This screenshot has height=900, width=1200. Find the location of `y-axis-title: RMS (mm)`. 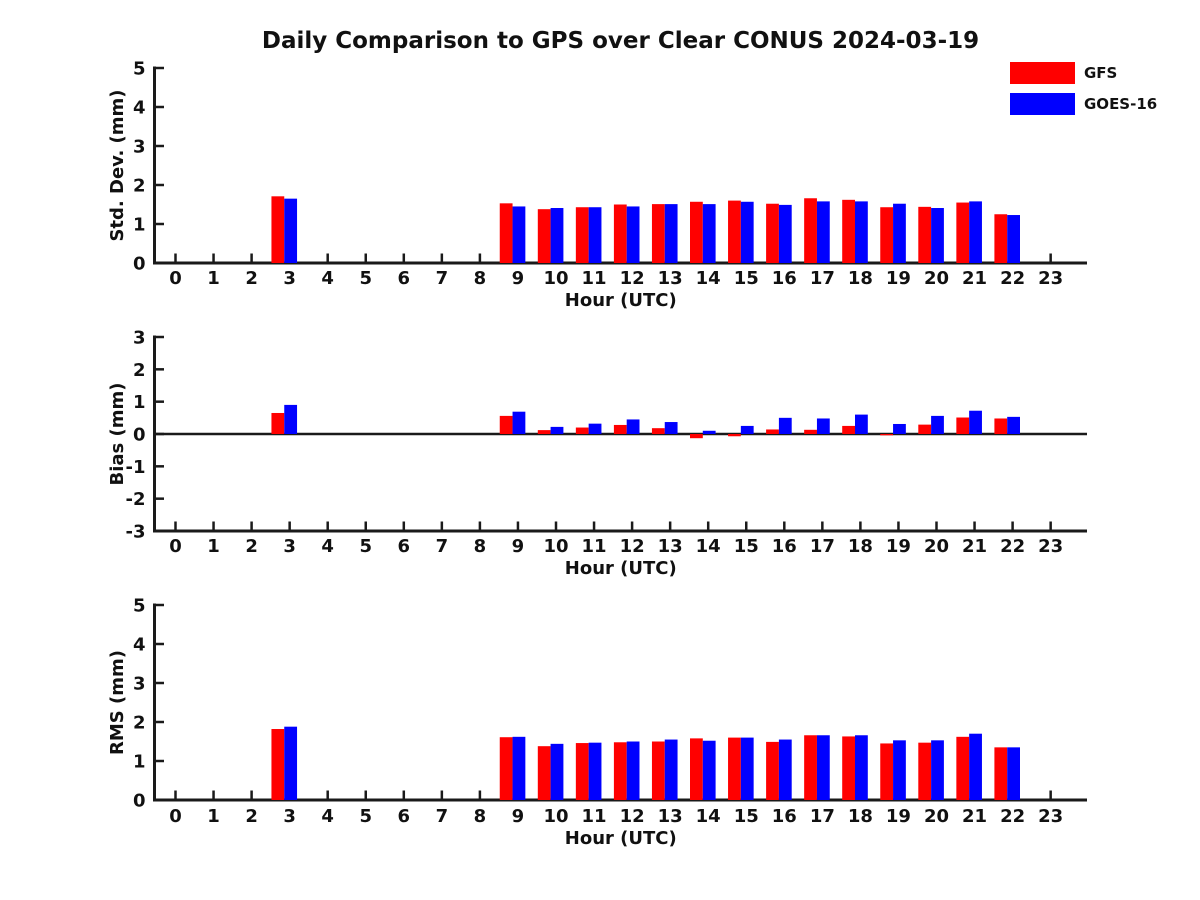

y-axis-title: RMS (mm) is located at coordinates (117, 702).